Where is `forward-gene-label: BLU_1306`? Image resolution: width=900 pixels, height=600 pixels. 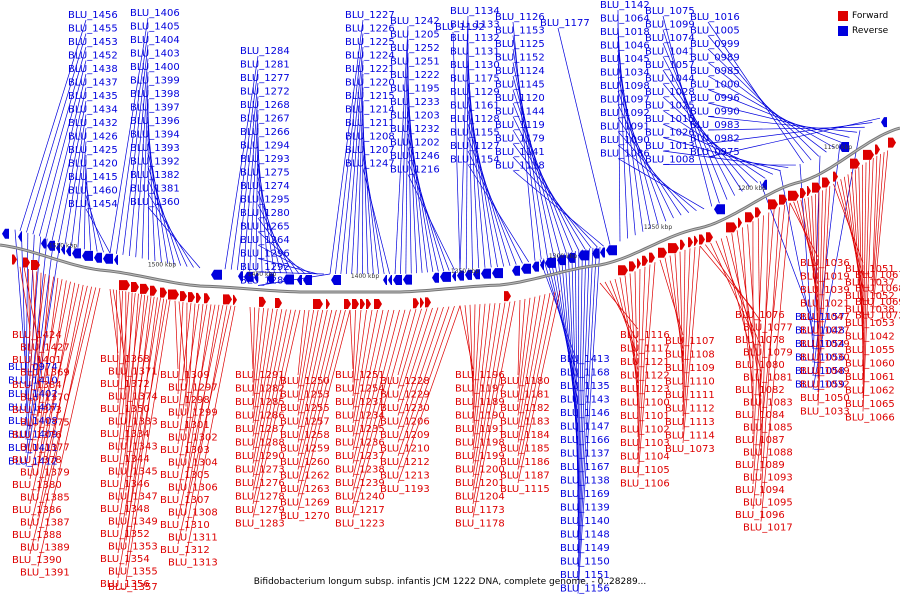
forward-gene-label: BLU_1306 is located at coordinates (193, 488).